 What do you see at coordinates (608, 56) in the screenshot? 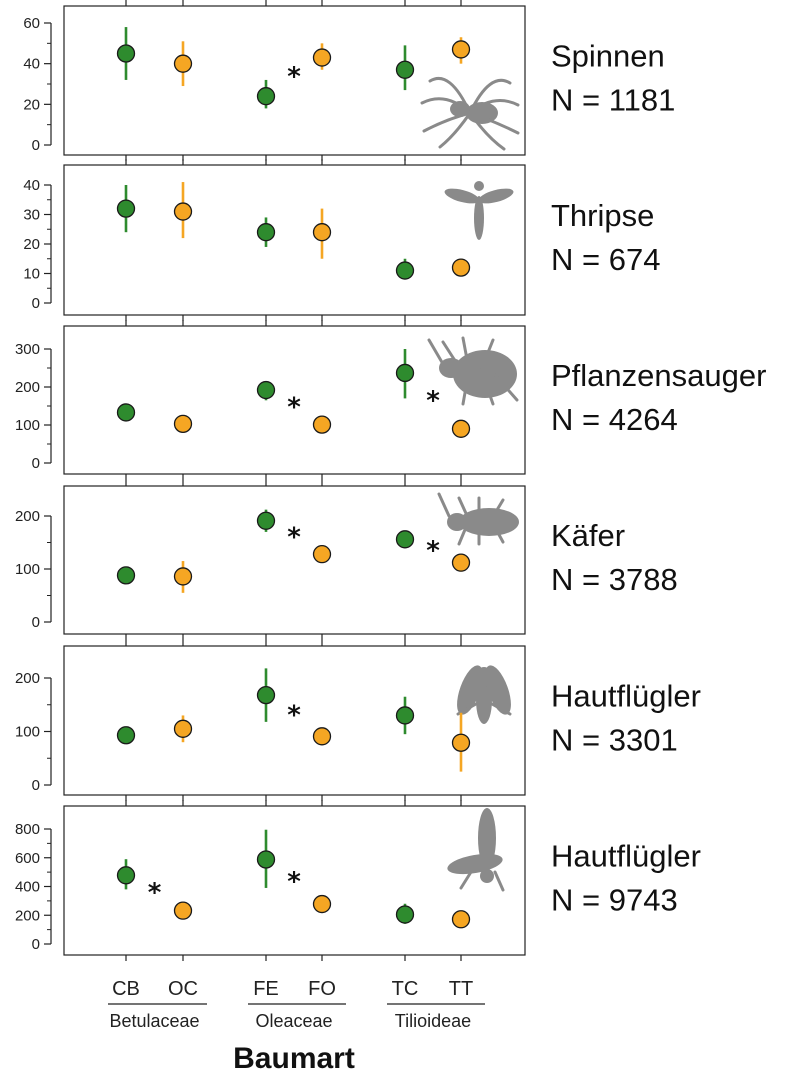
I see `panel-title: Spinnen` at bounding box center [608, 56].